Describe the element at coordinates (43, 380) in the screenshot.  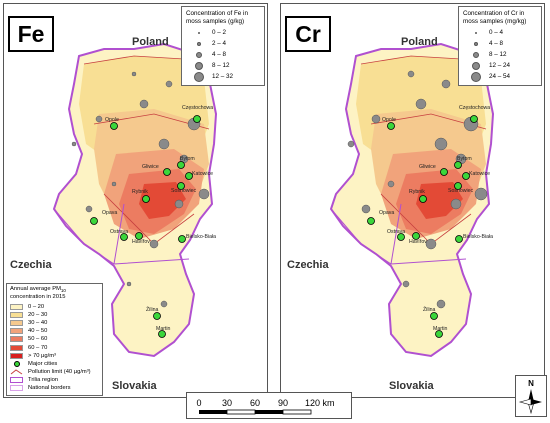
I see `legend-symbol: Trilia region` at that location.